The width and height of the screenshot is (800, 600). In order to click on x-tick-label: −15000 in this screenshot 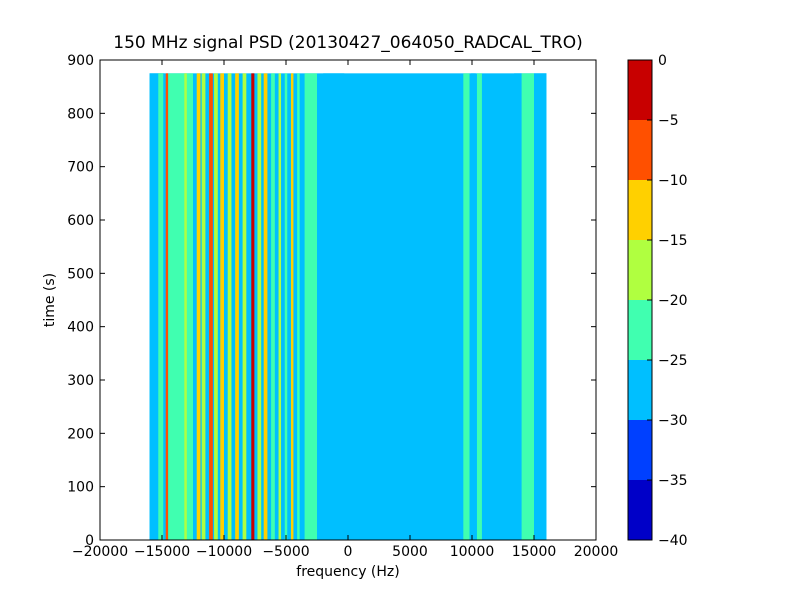, I will do `click(162, 552)`.